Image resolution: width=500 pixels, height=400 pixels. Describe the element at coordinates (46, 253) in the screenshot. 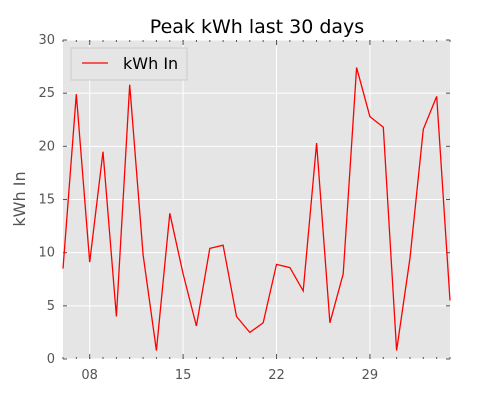

I see `y-tick-label: 10` at that location.